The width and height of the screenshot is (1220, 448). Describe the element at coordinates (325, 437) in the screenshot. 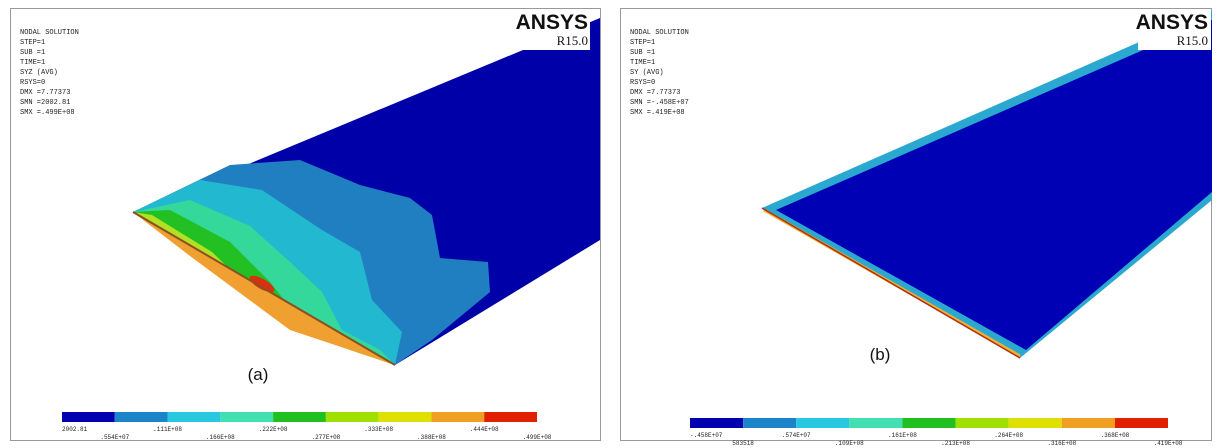

I see `legend-label: .277E+08` at that location.